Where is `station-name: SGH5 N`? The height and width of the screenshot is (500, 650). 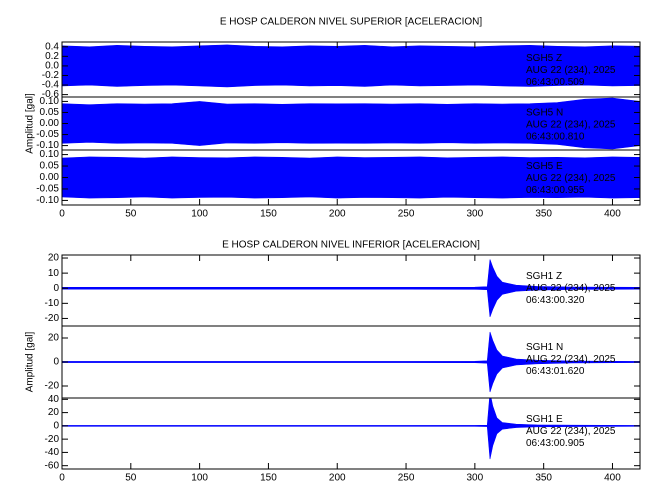 station-name: SGH5 N is located at coordinates (544, 113).